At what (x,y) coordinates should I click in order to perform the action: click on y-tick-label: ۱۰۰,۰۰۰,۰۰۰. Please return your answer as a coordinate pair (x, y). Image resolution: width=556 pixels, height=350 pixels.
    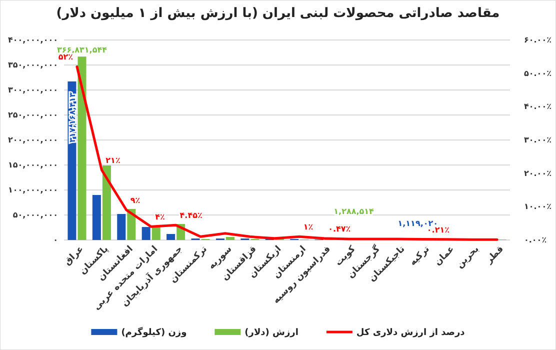
    Looking at the image, I should click on (33, 190).